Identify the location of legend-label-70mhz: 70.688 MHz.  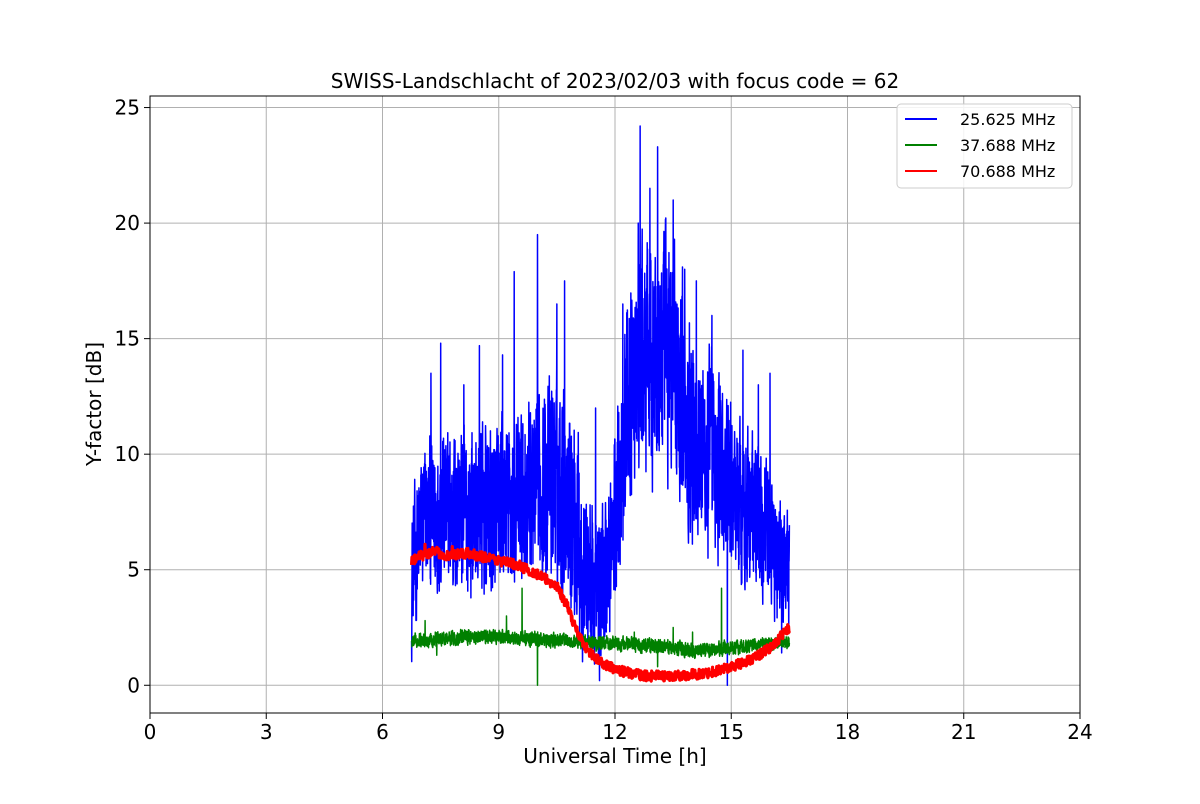
(1007, 171).